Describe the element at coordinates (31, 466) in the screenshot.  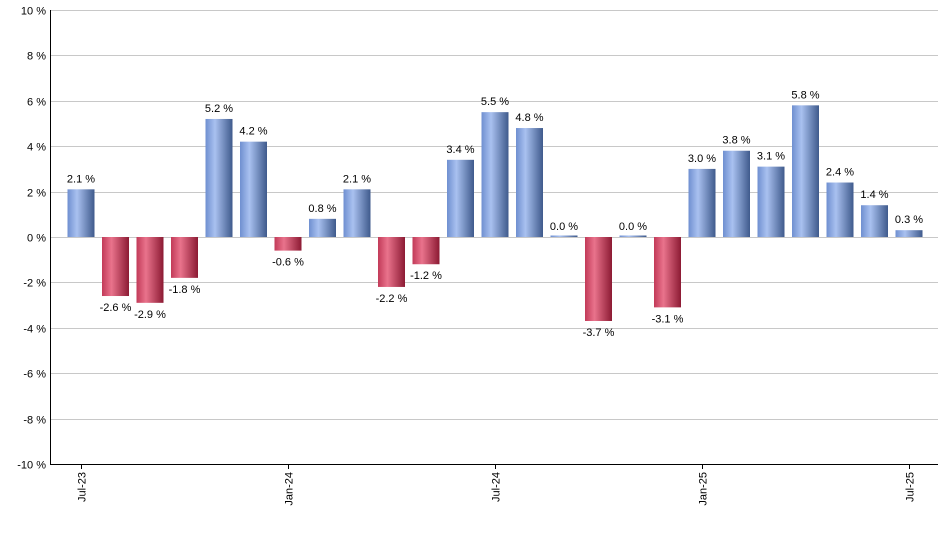
I see `y-tick-label: -10 %` at that location.